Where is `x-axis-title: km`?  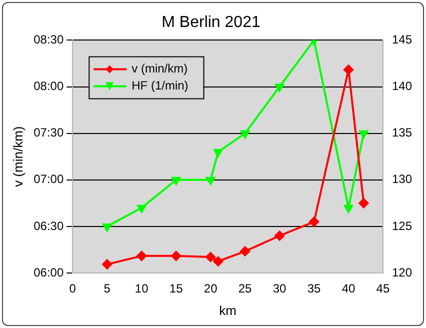
x-axis-title: km is located at coordinates (227, 310).